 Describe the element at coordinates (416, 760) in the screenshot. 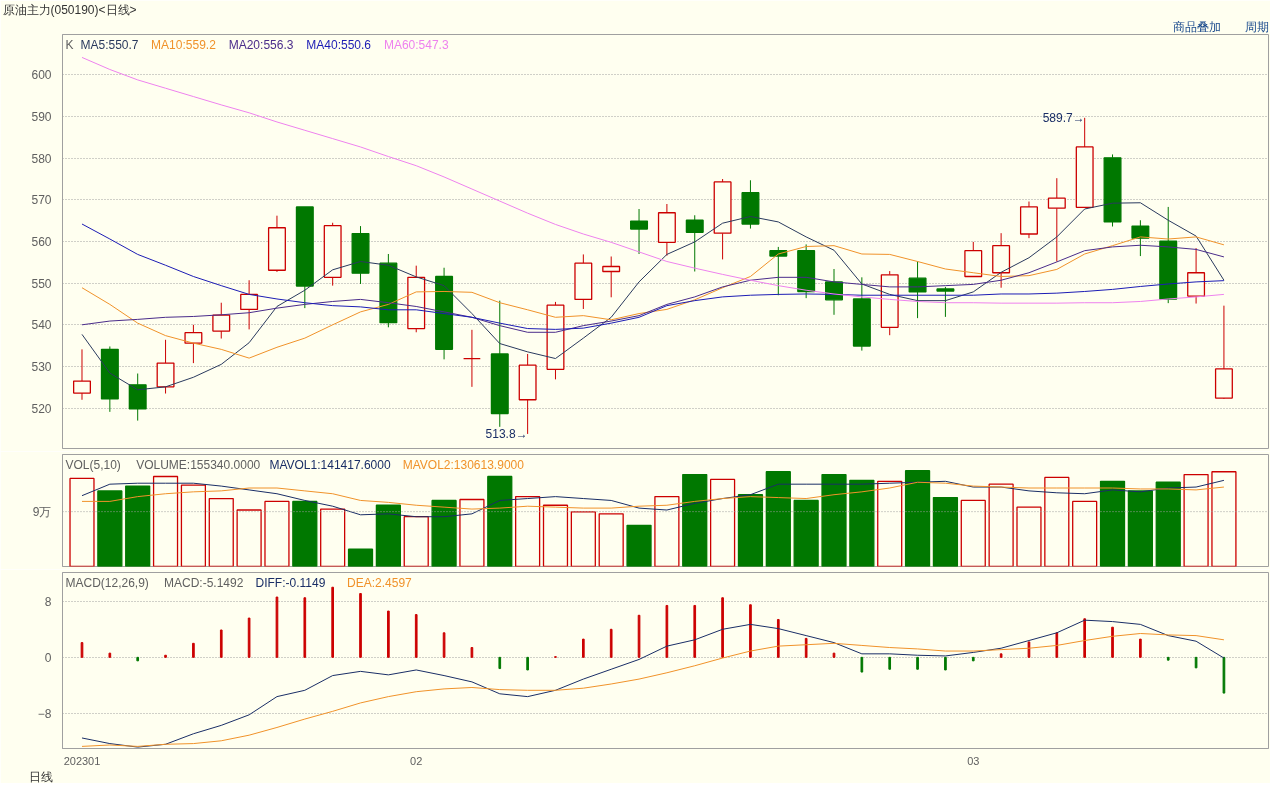

I see `x-tick-label: 02` at that location.